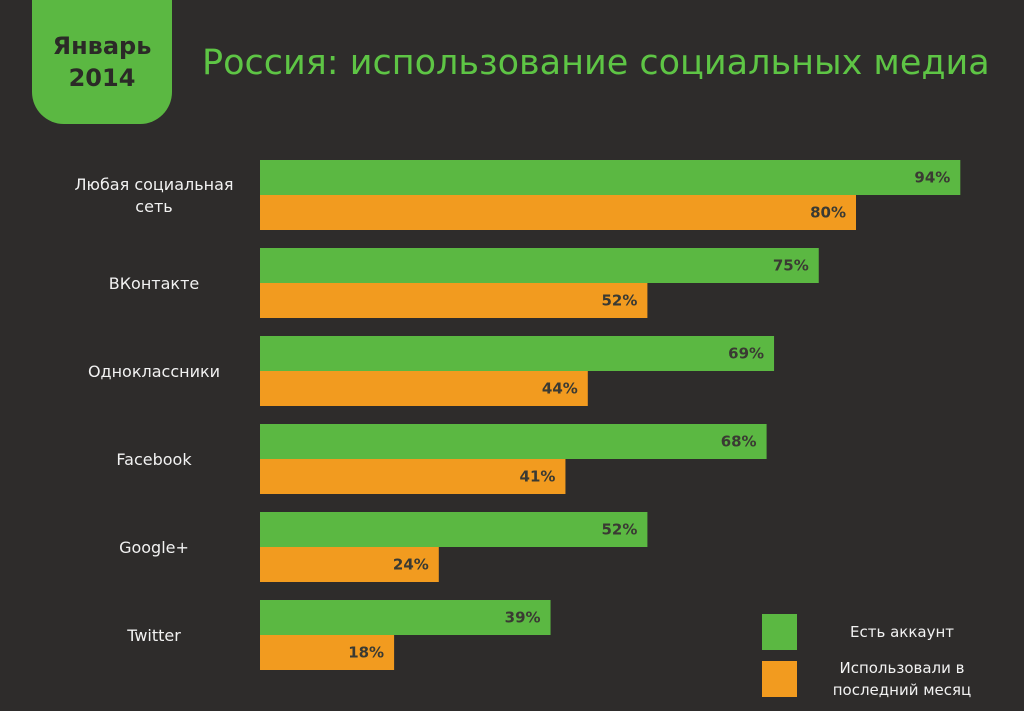  What do you see at coordinates (102, 62) in the screenshot?
I see `date-badge: Январь 2014` at bounding box center [102, 62].